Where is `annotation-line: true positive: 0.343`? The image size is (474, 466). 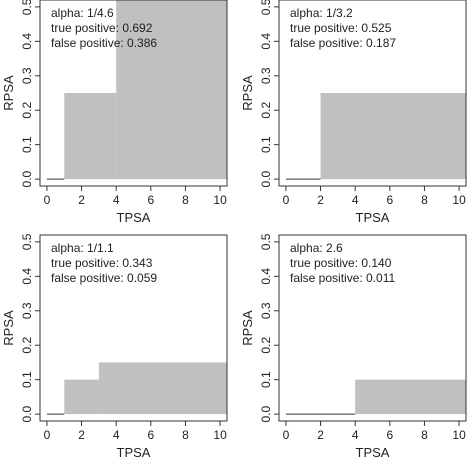 annotation-line: true positive: 0.343 is located at coordinates (102, 263).